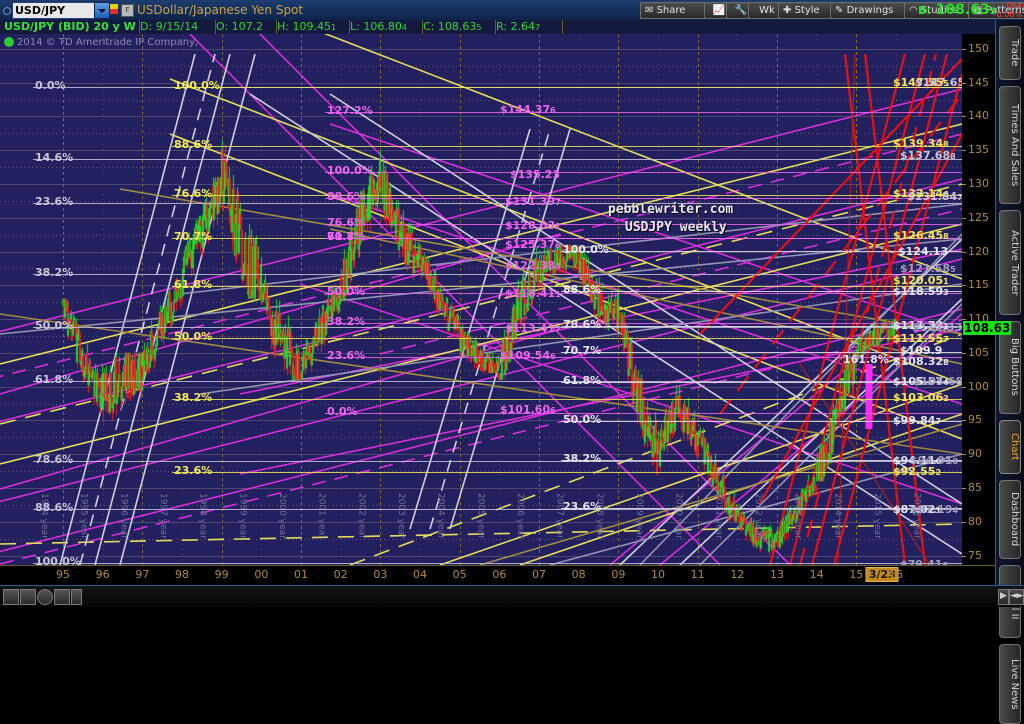 The width and height of the screenshot is (1024, 724). I want to click on bid-label: B:, so click(924, 10).